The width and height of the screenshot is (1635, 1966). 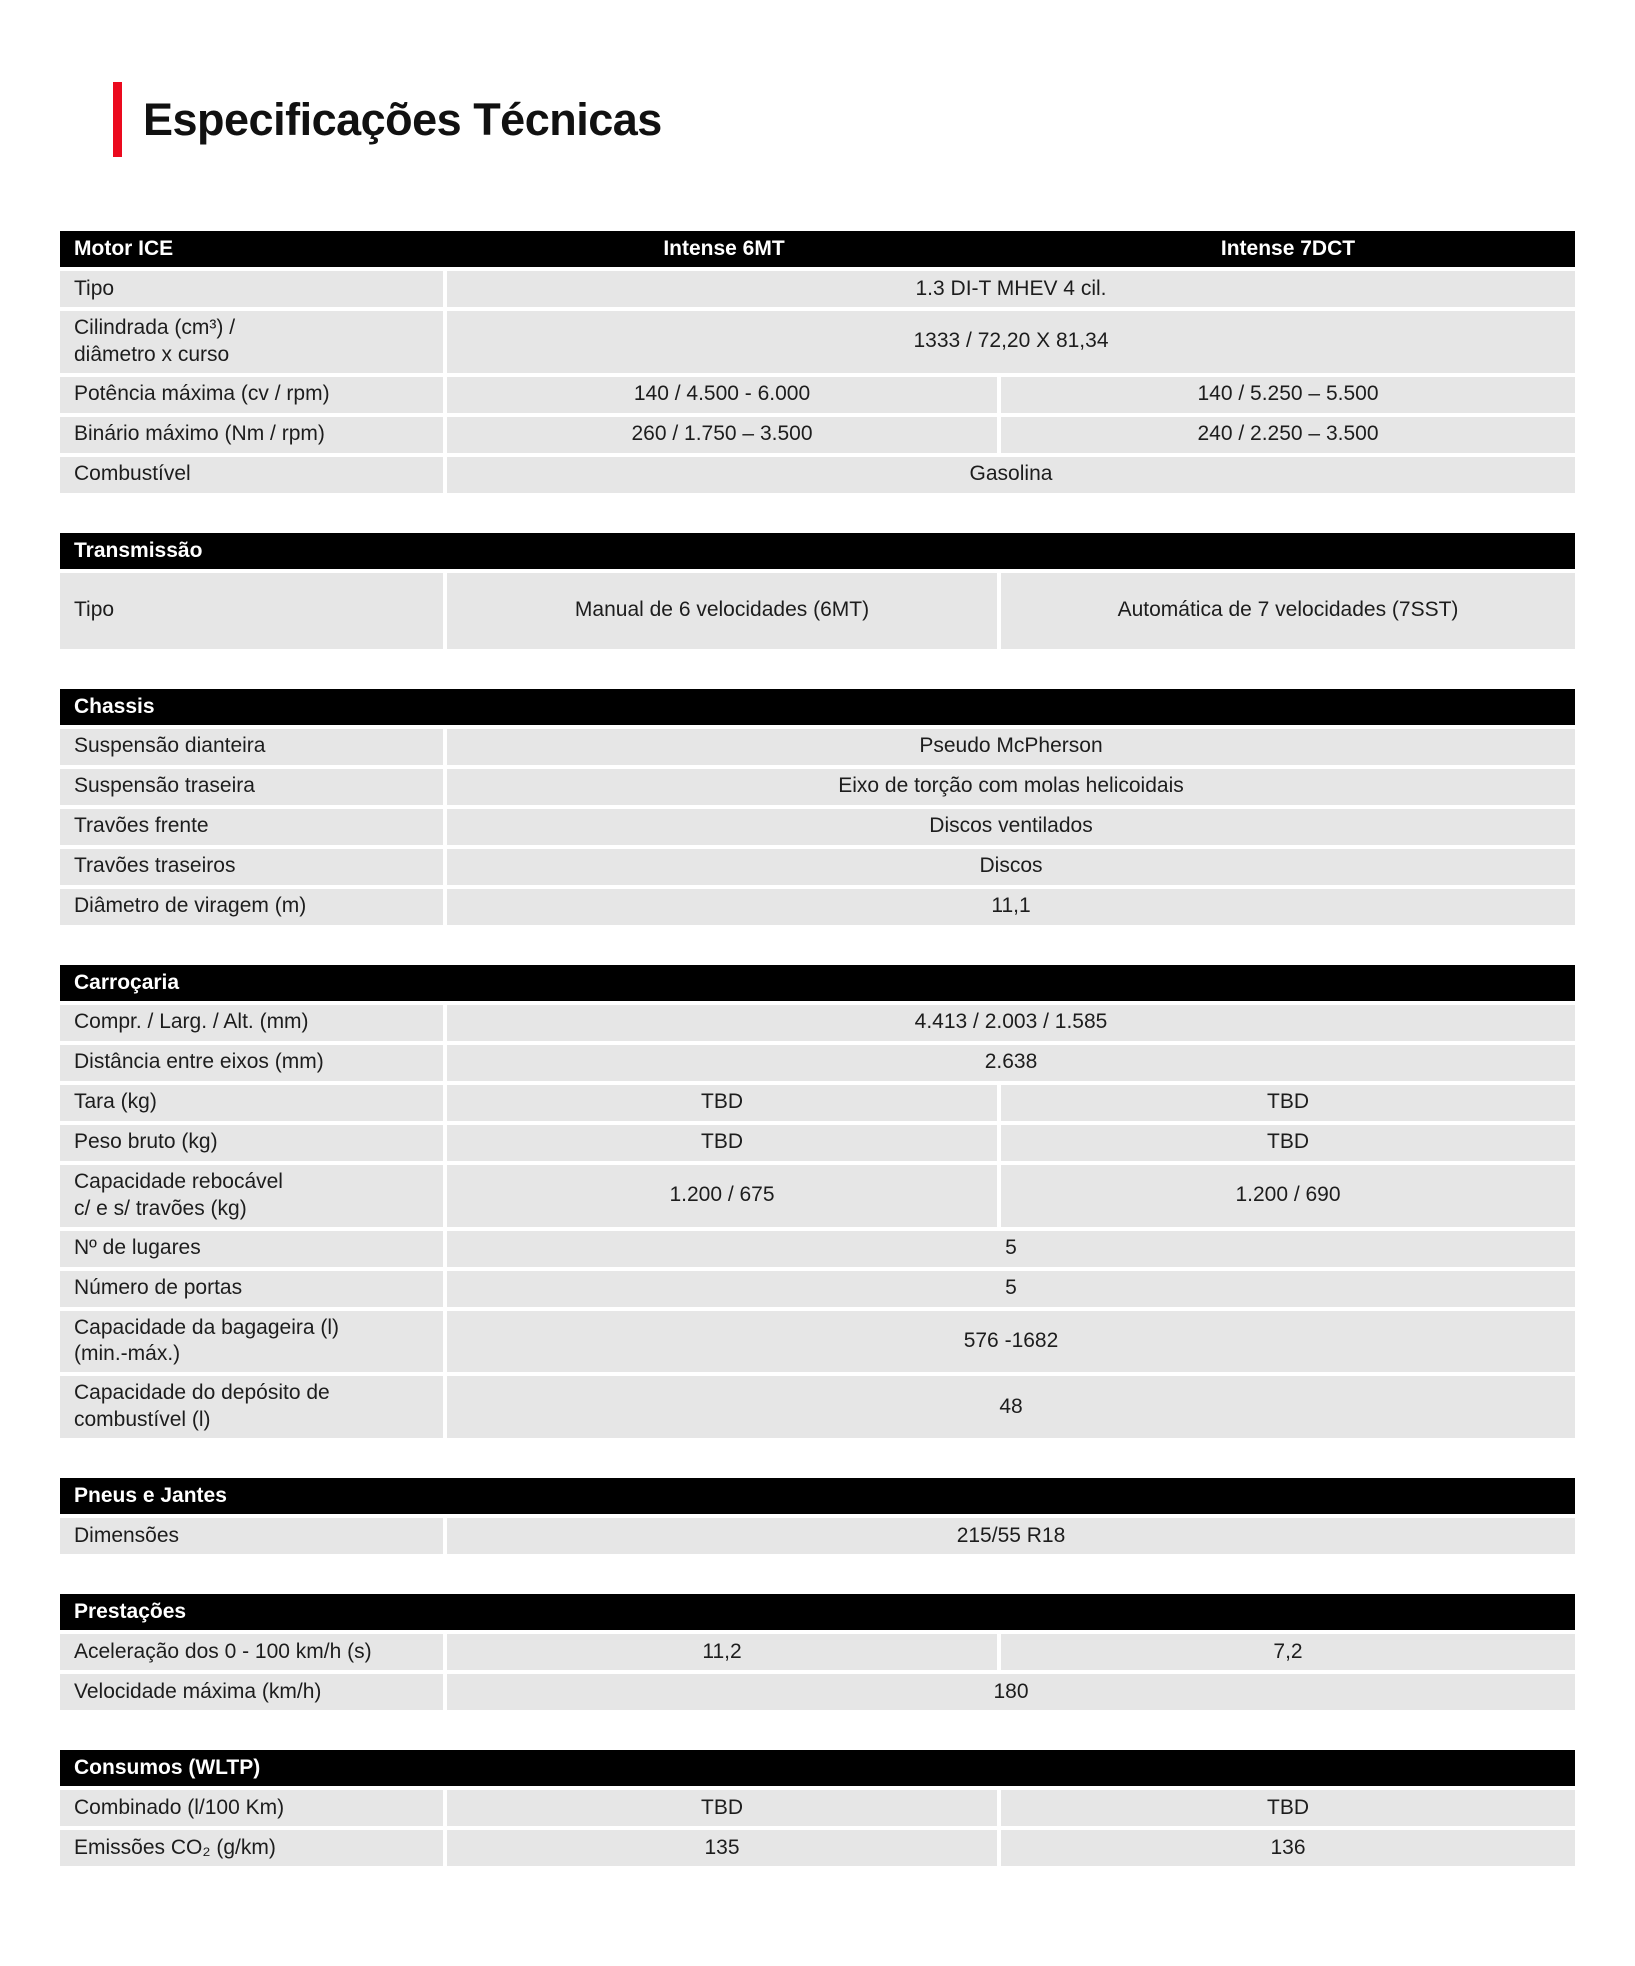 I want to click on row-label: Combustível, so click(x=251, y=474).